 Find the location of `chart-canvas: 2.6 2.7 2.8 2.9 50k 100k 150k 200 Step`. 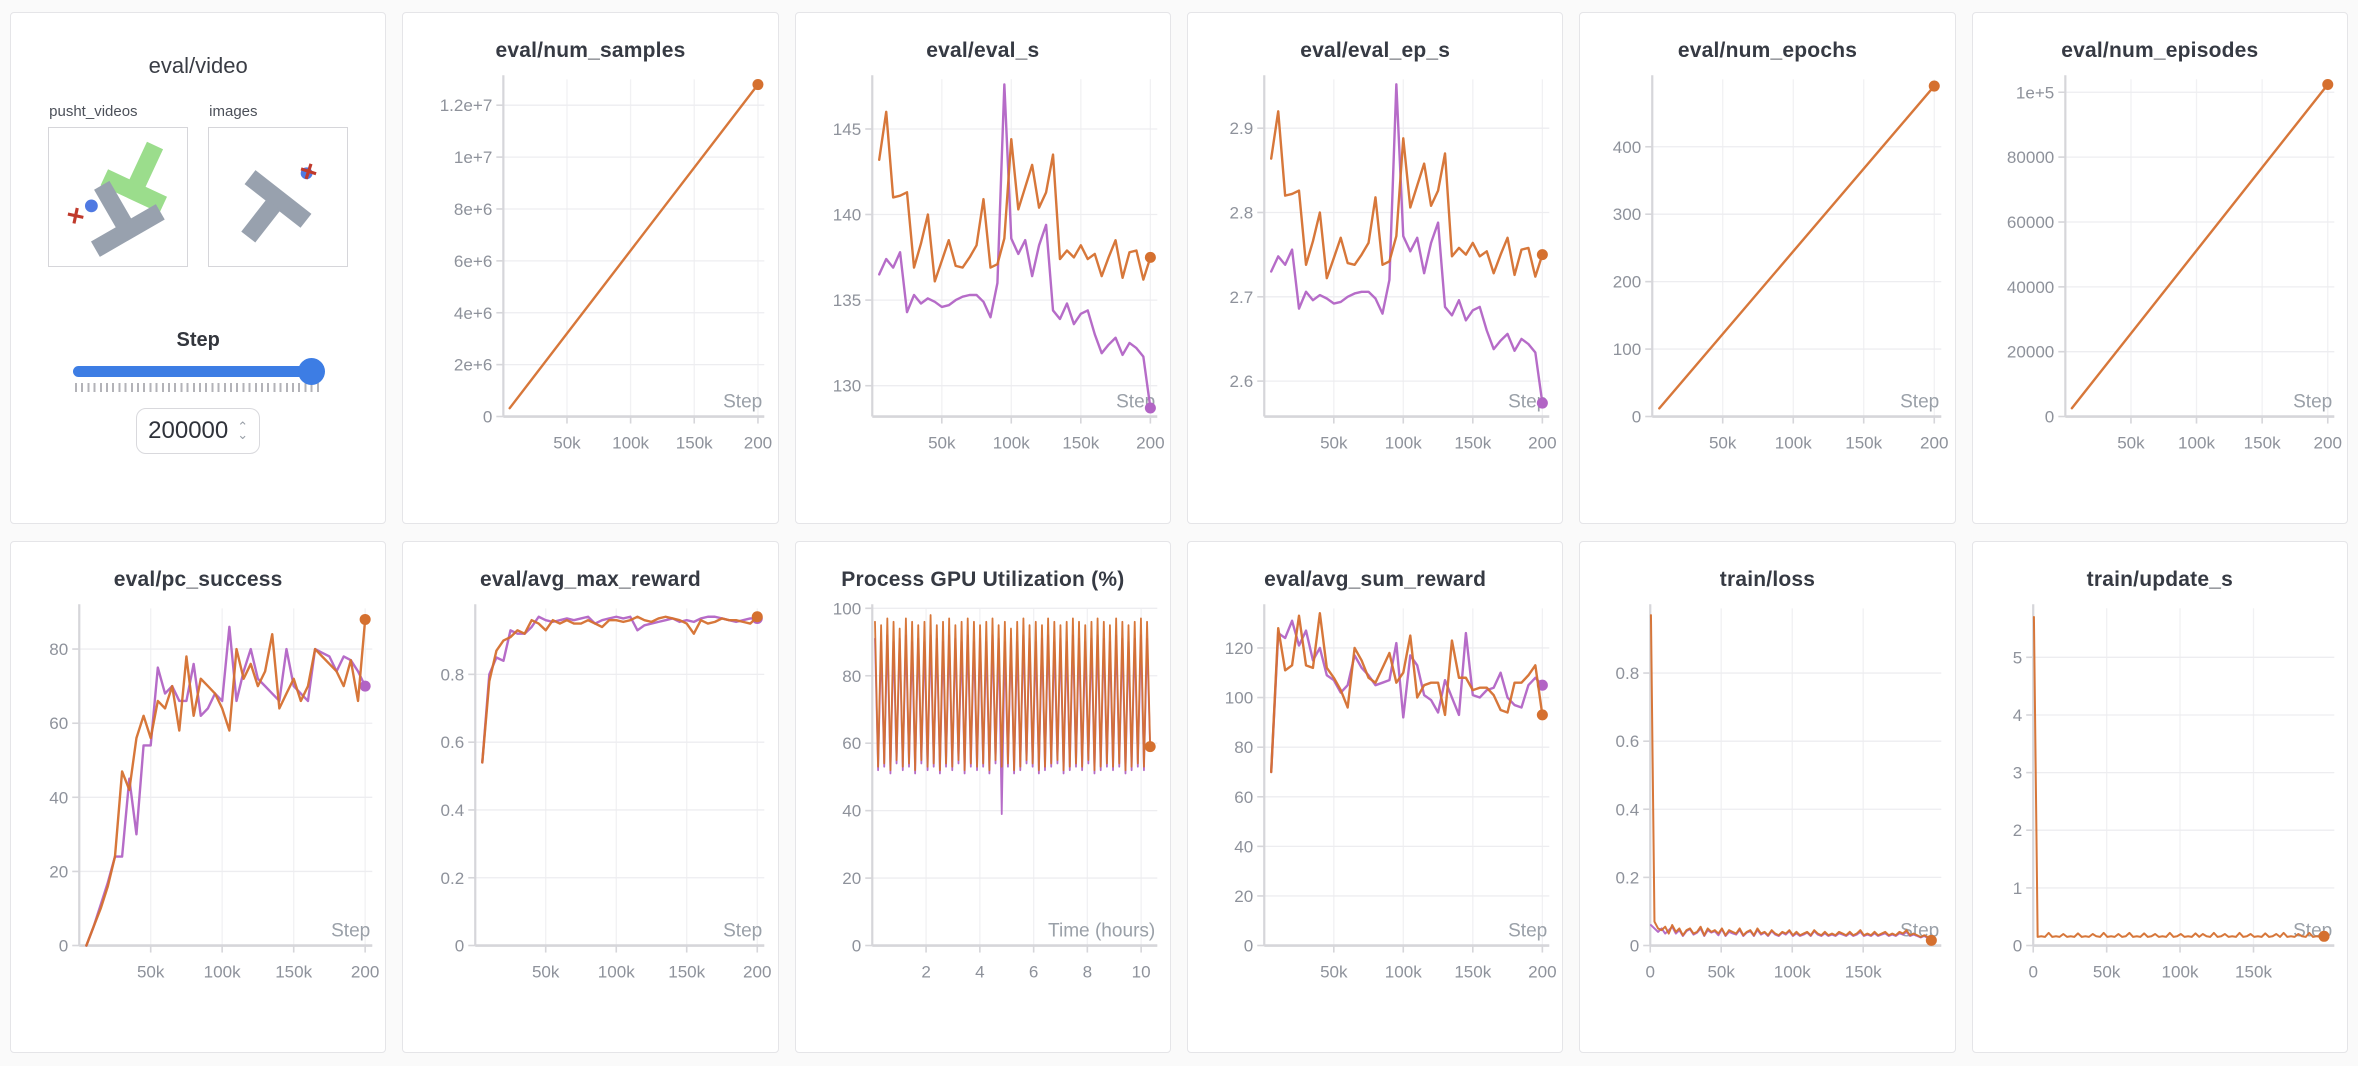

chart-canvas: 2.6 2.7 2.8 2.9 50k 100k 150k 200 Step is located at coordinates (1375, 271).